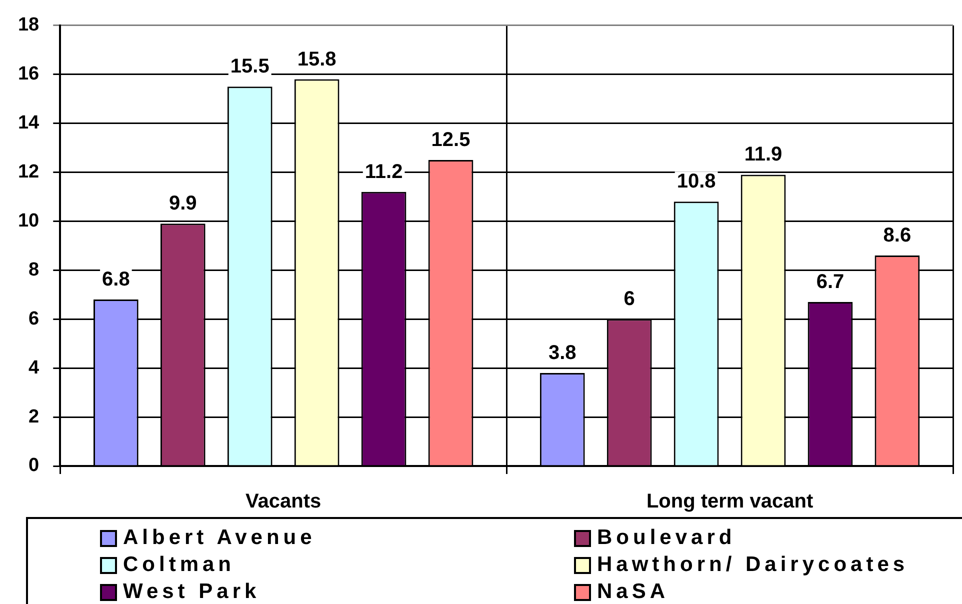  I want to click on y-tick-label: 8, so click(34, 269).